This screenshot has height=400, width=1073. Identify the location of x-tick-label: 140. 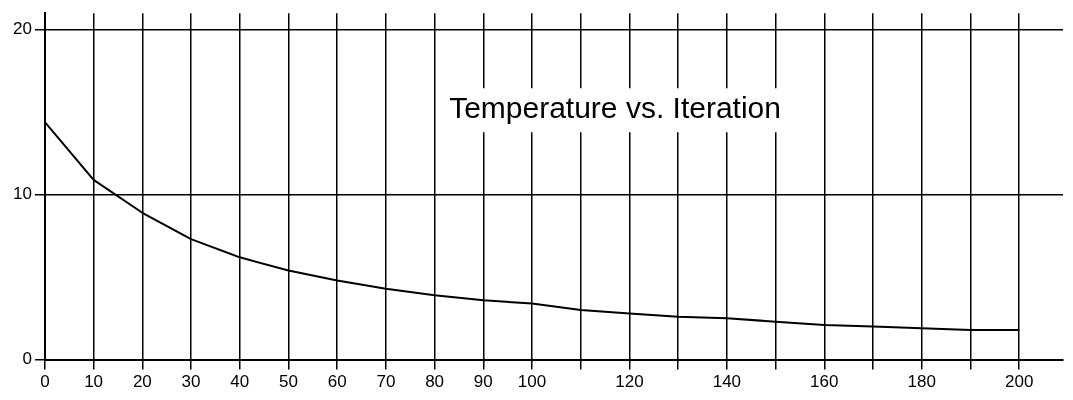
(727, 382).